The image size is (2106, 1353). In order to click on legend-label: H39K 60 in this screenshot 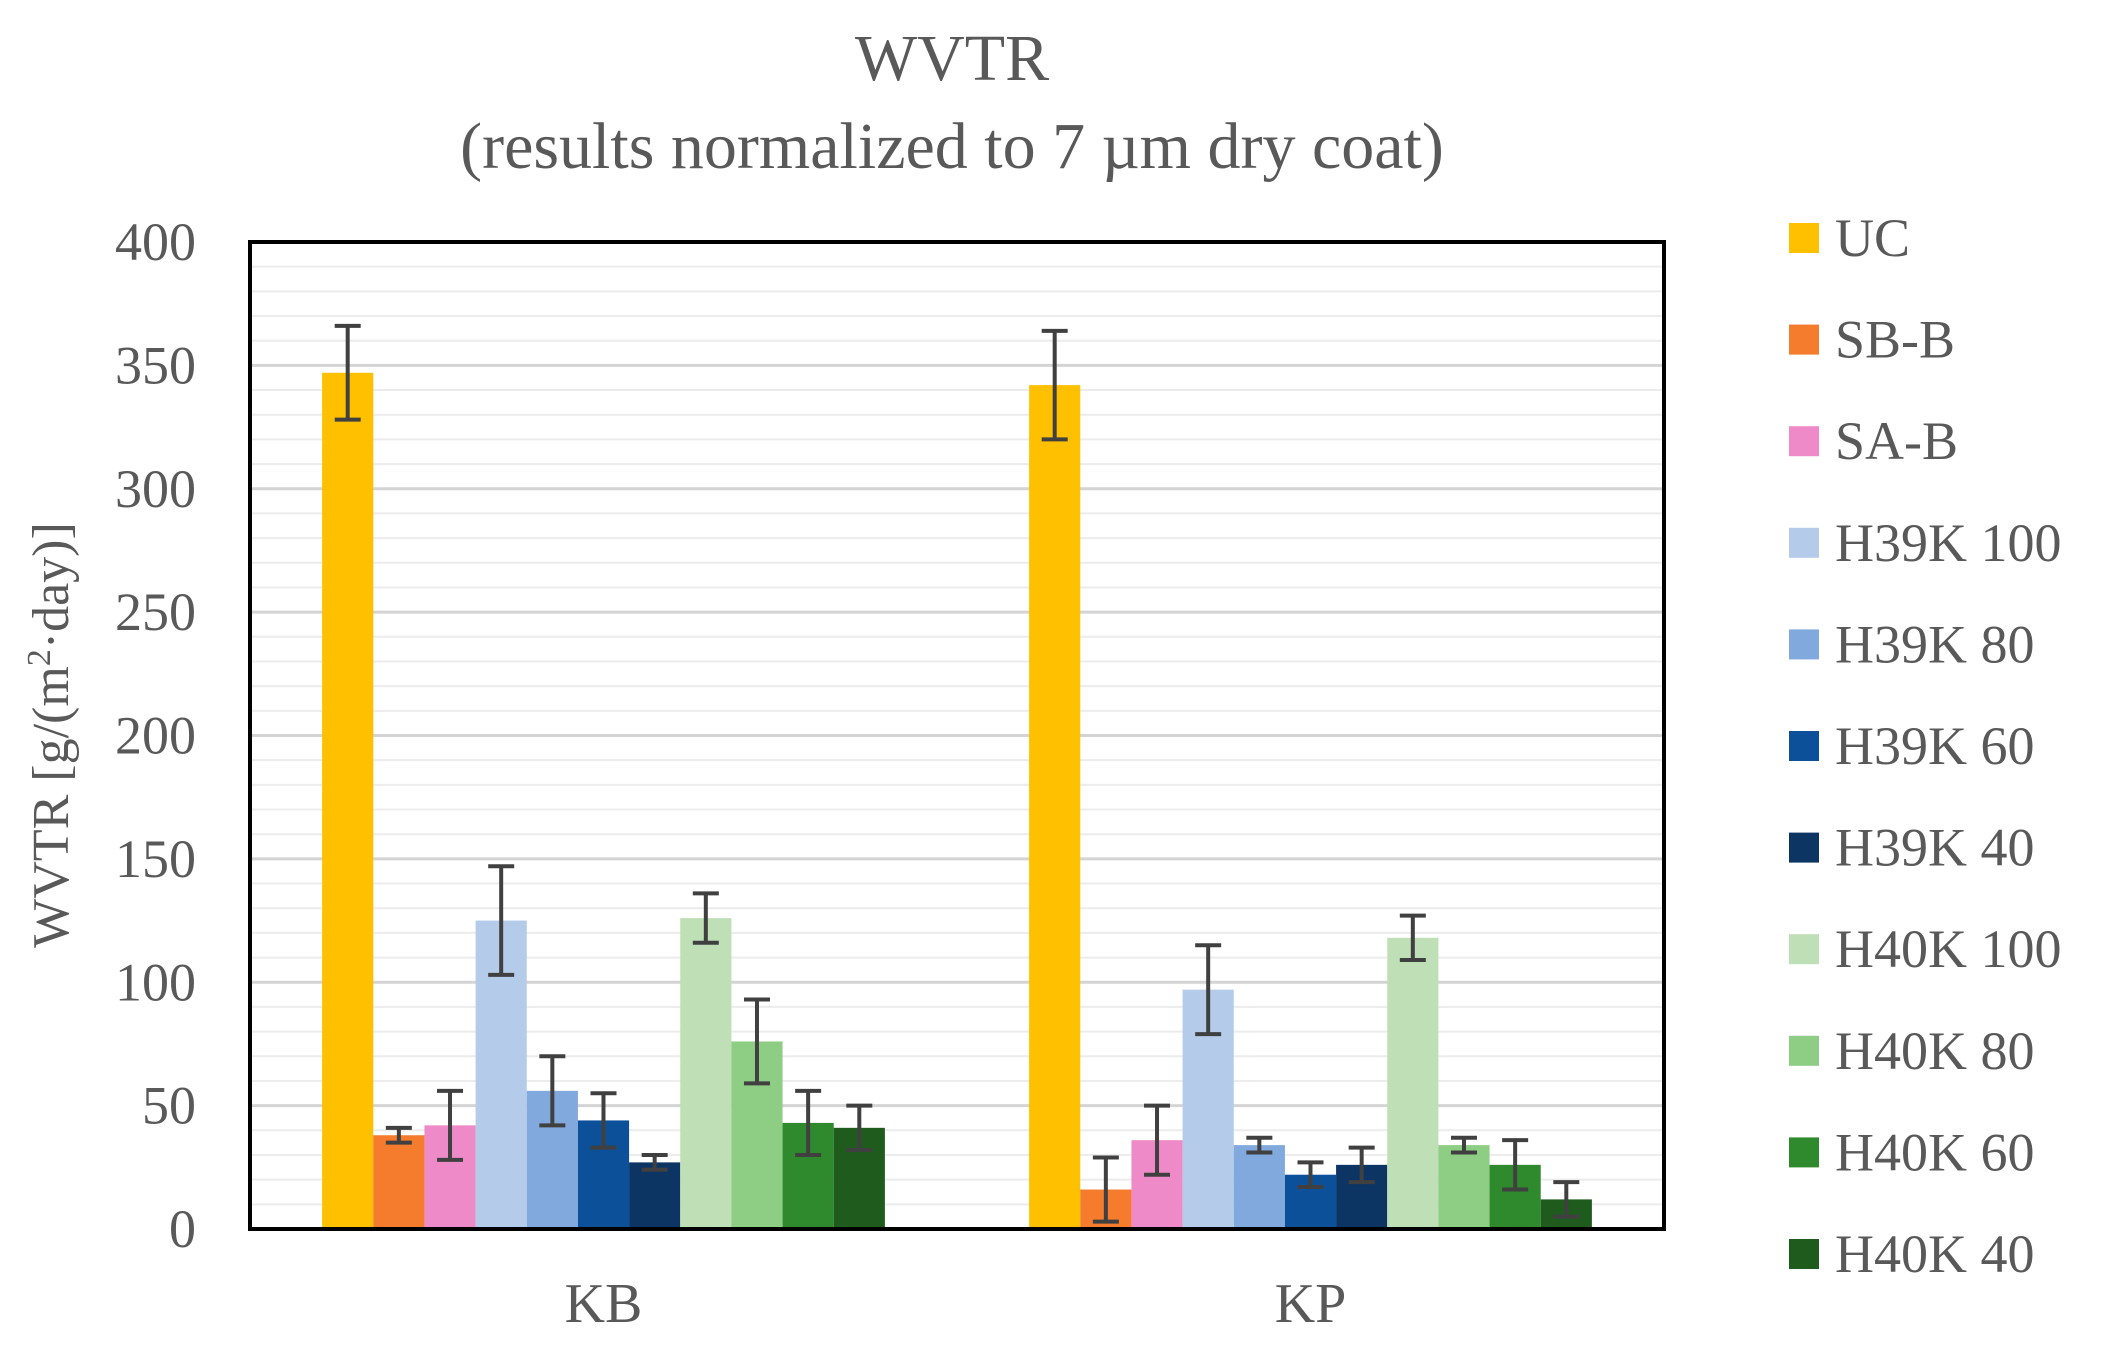, I will do `click(1935, 746)`.